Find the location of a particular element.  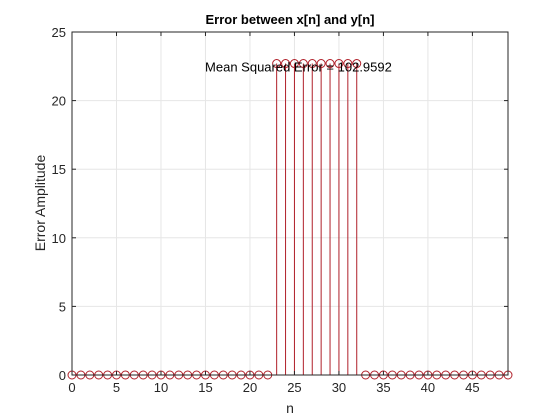

y-axis-label: Error Amplitude is located at coordinates (40, 203).